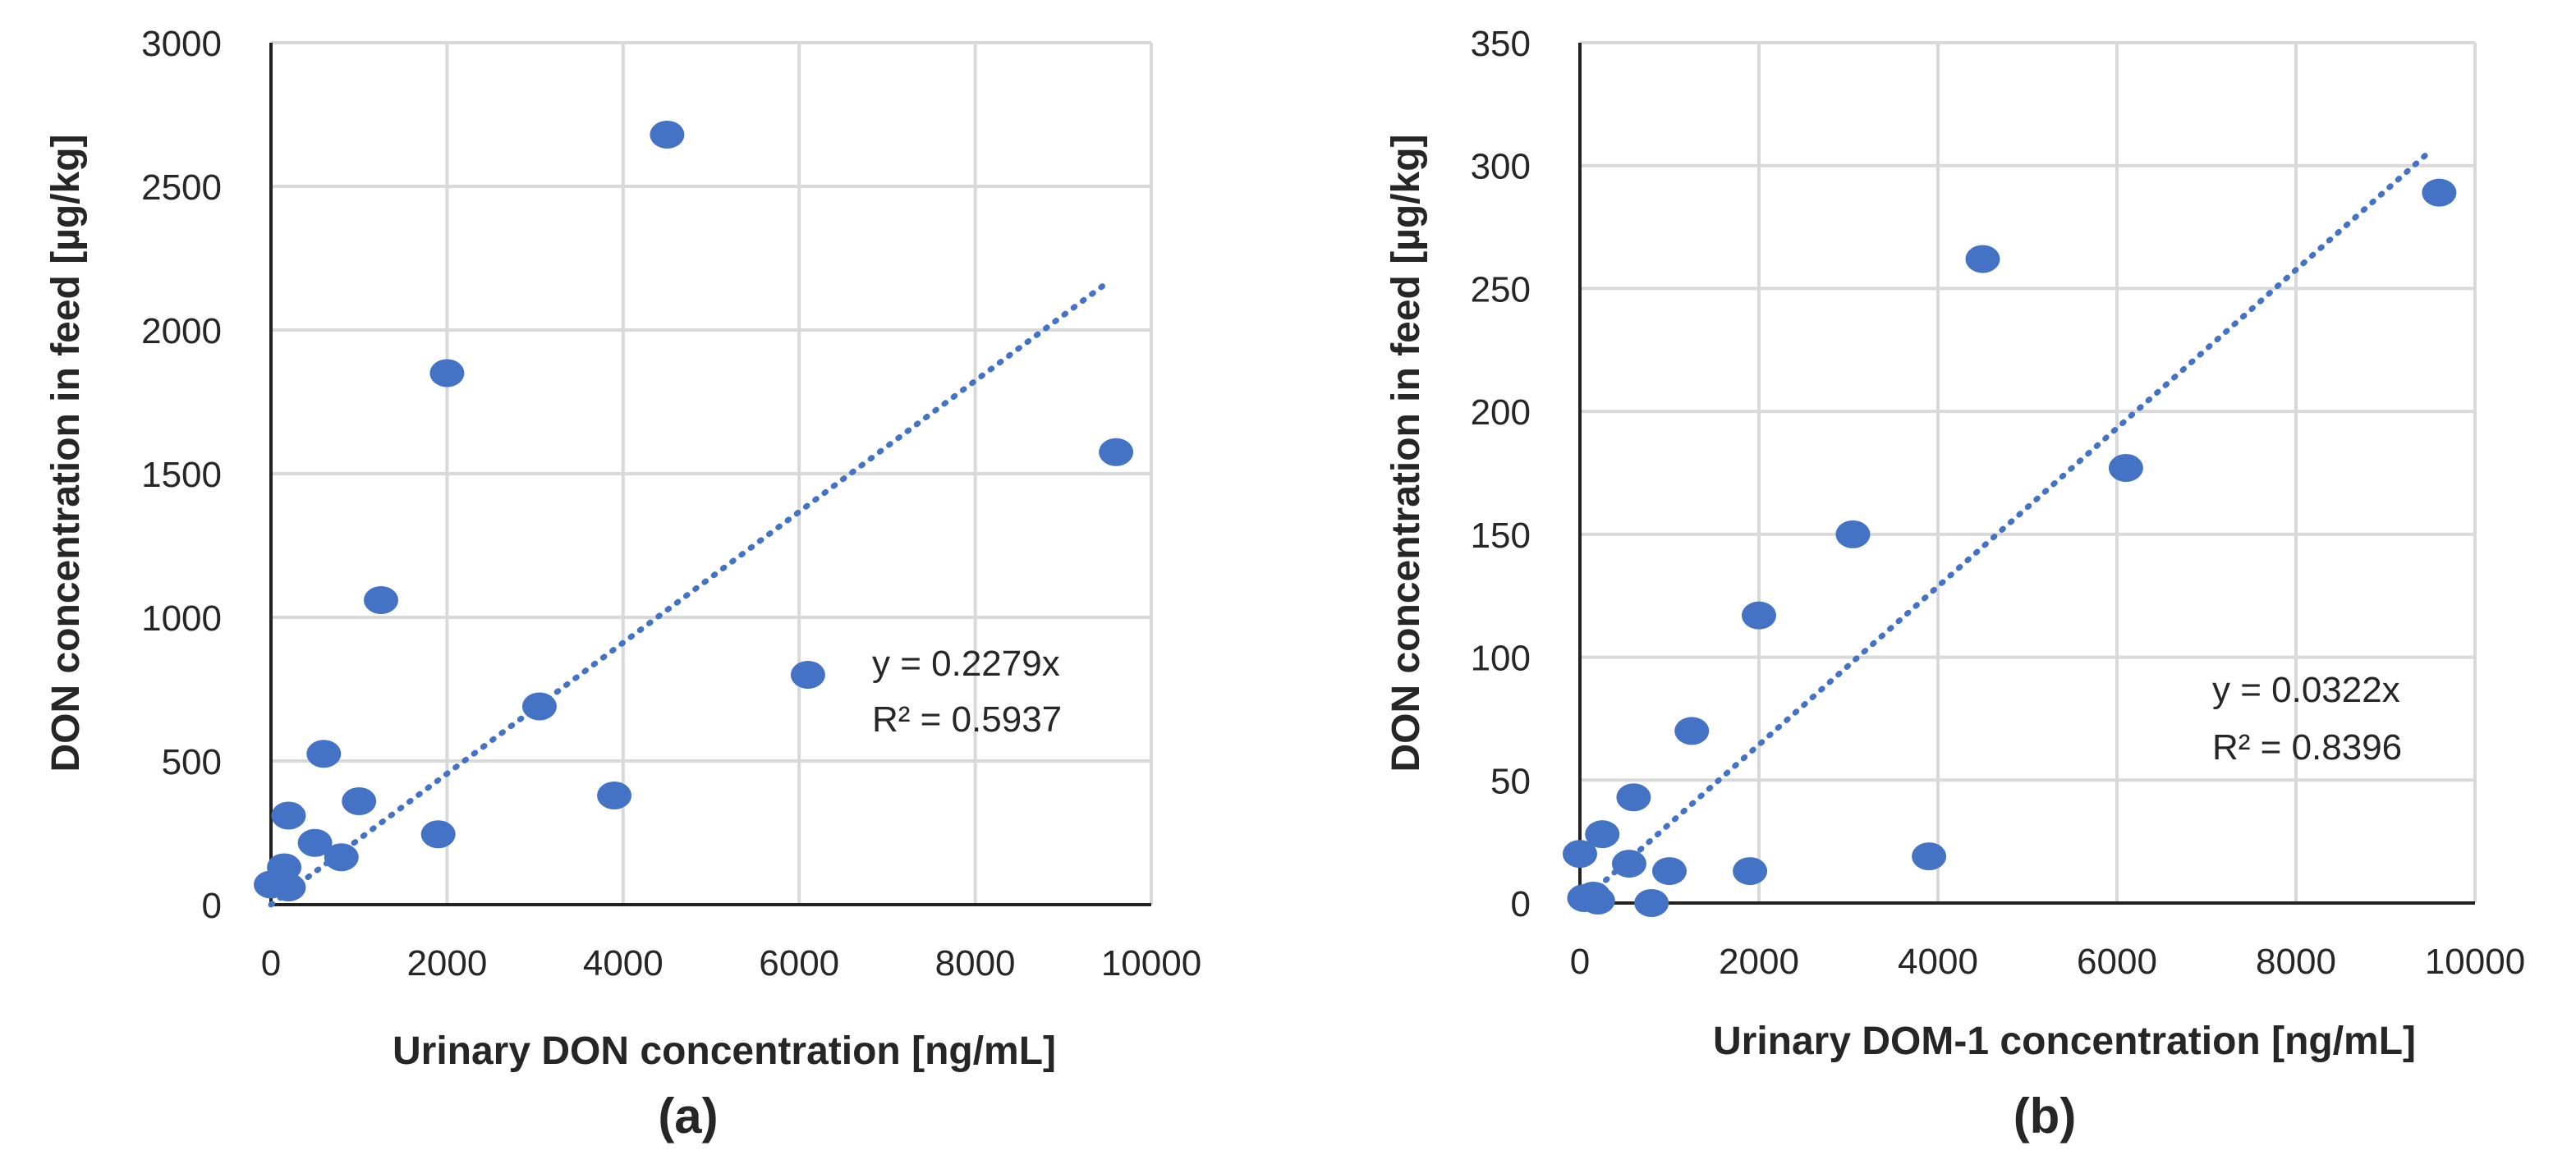 This screenshot has height=1169, width=2576. What do you see at coordinates (623, 963) in the screenshot?
I see `x-tick-a-2: 4000` at bounding box center [623, 963].